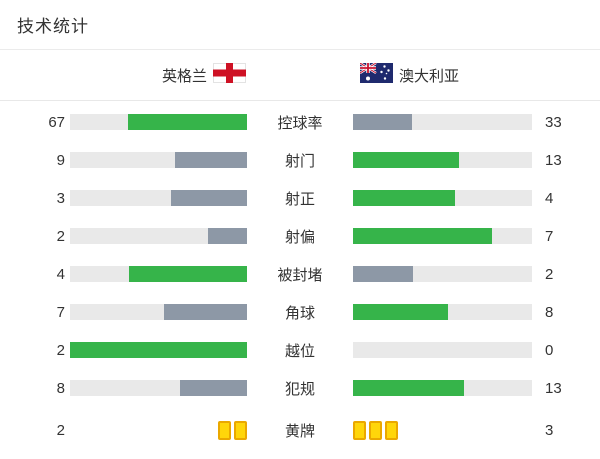  What do you see at coordinates (229, 75) in the screenshot?
I see `england-flag-icon` at bounding box center [229, 75].